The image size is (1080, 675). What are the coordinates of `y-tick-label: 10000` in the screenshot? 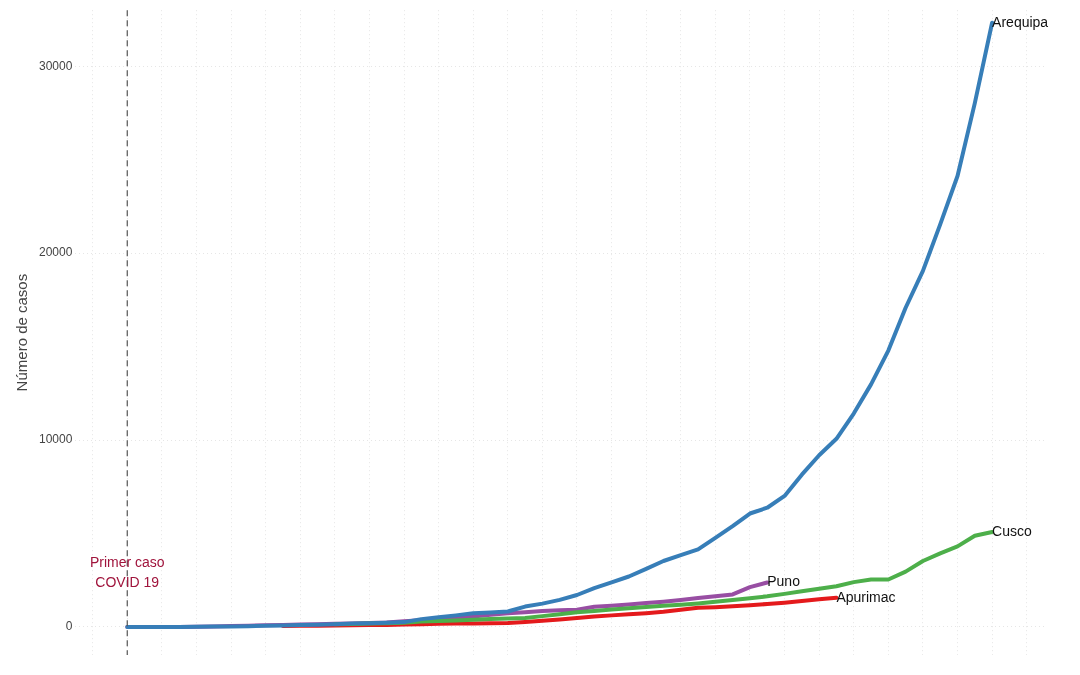 It's located at (55, 439).